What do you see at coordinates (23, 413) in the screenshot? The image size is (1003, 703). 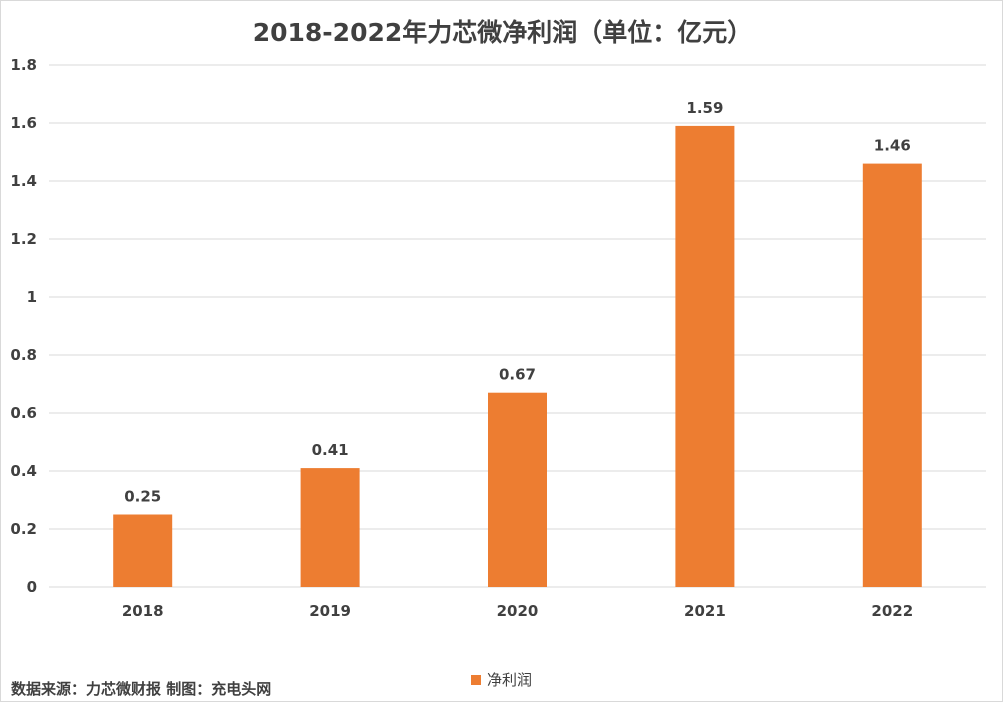 I see `y-tick-label: 0.6` at bounding box center [23, 413].